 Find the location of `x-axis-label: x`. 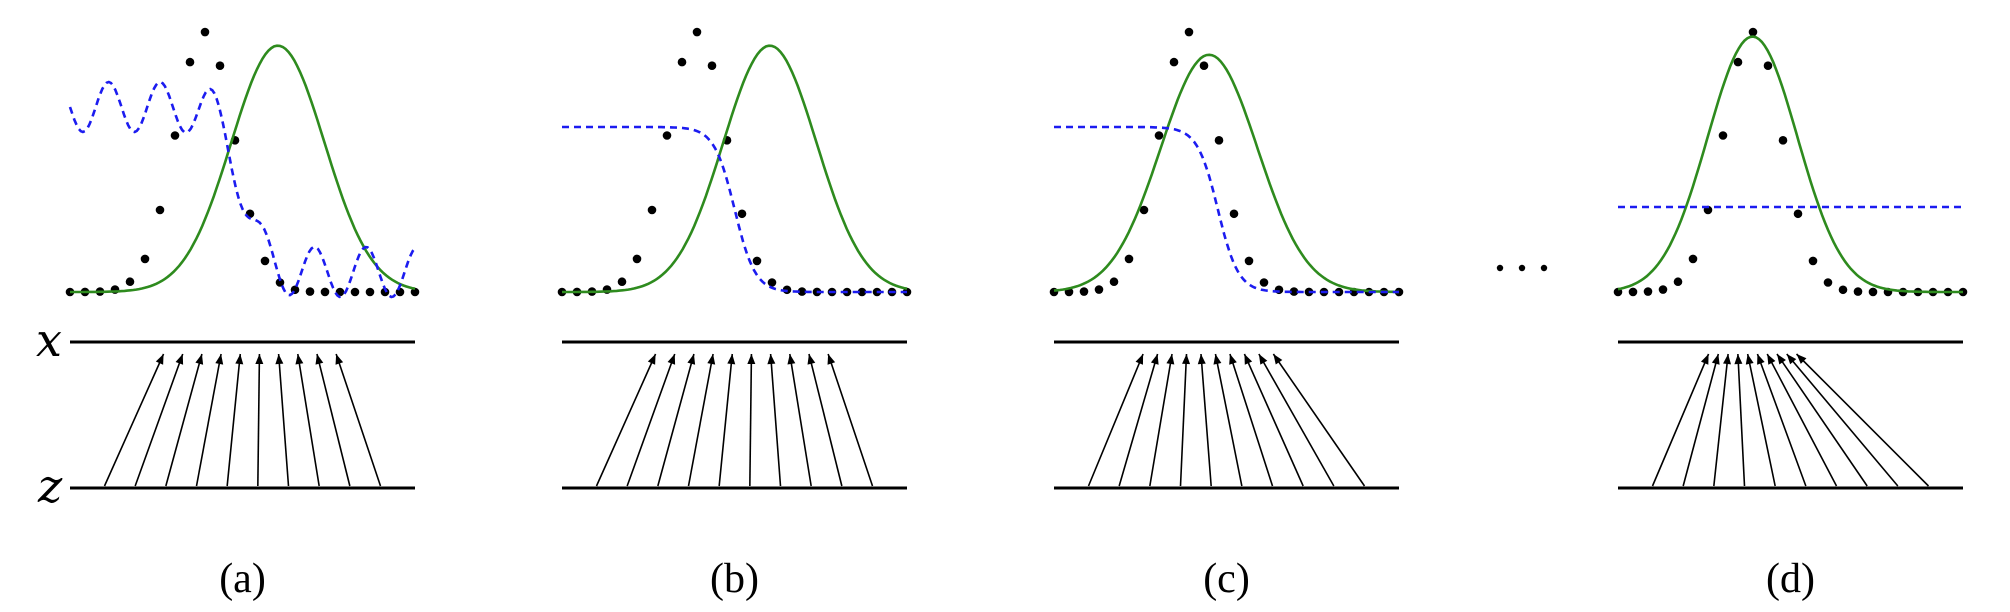

x-axis-label: x is located at coordinates (49, 340).